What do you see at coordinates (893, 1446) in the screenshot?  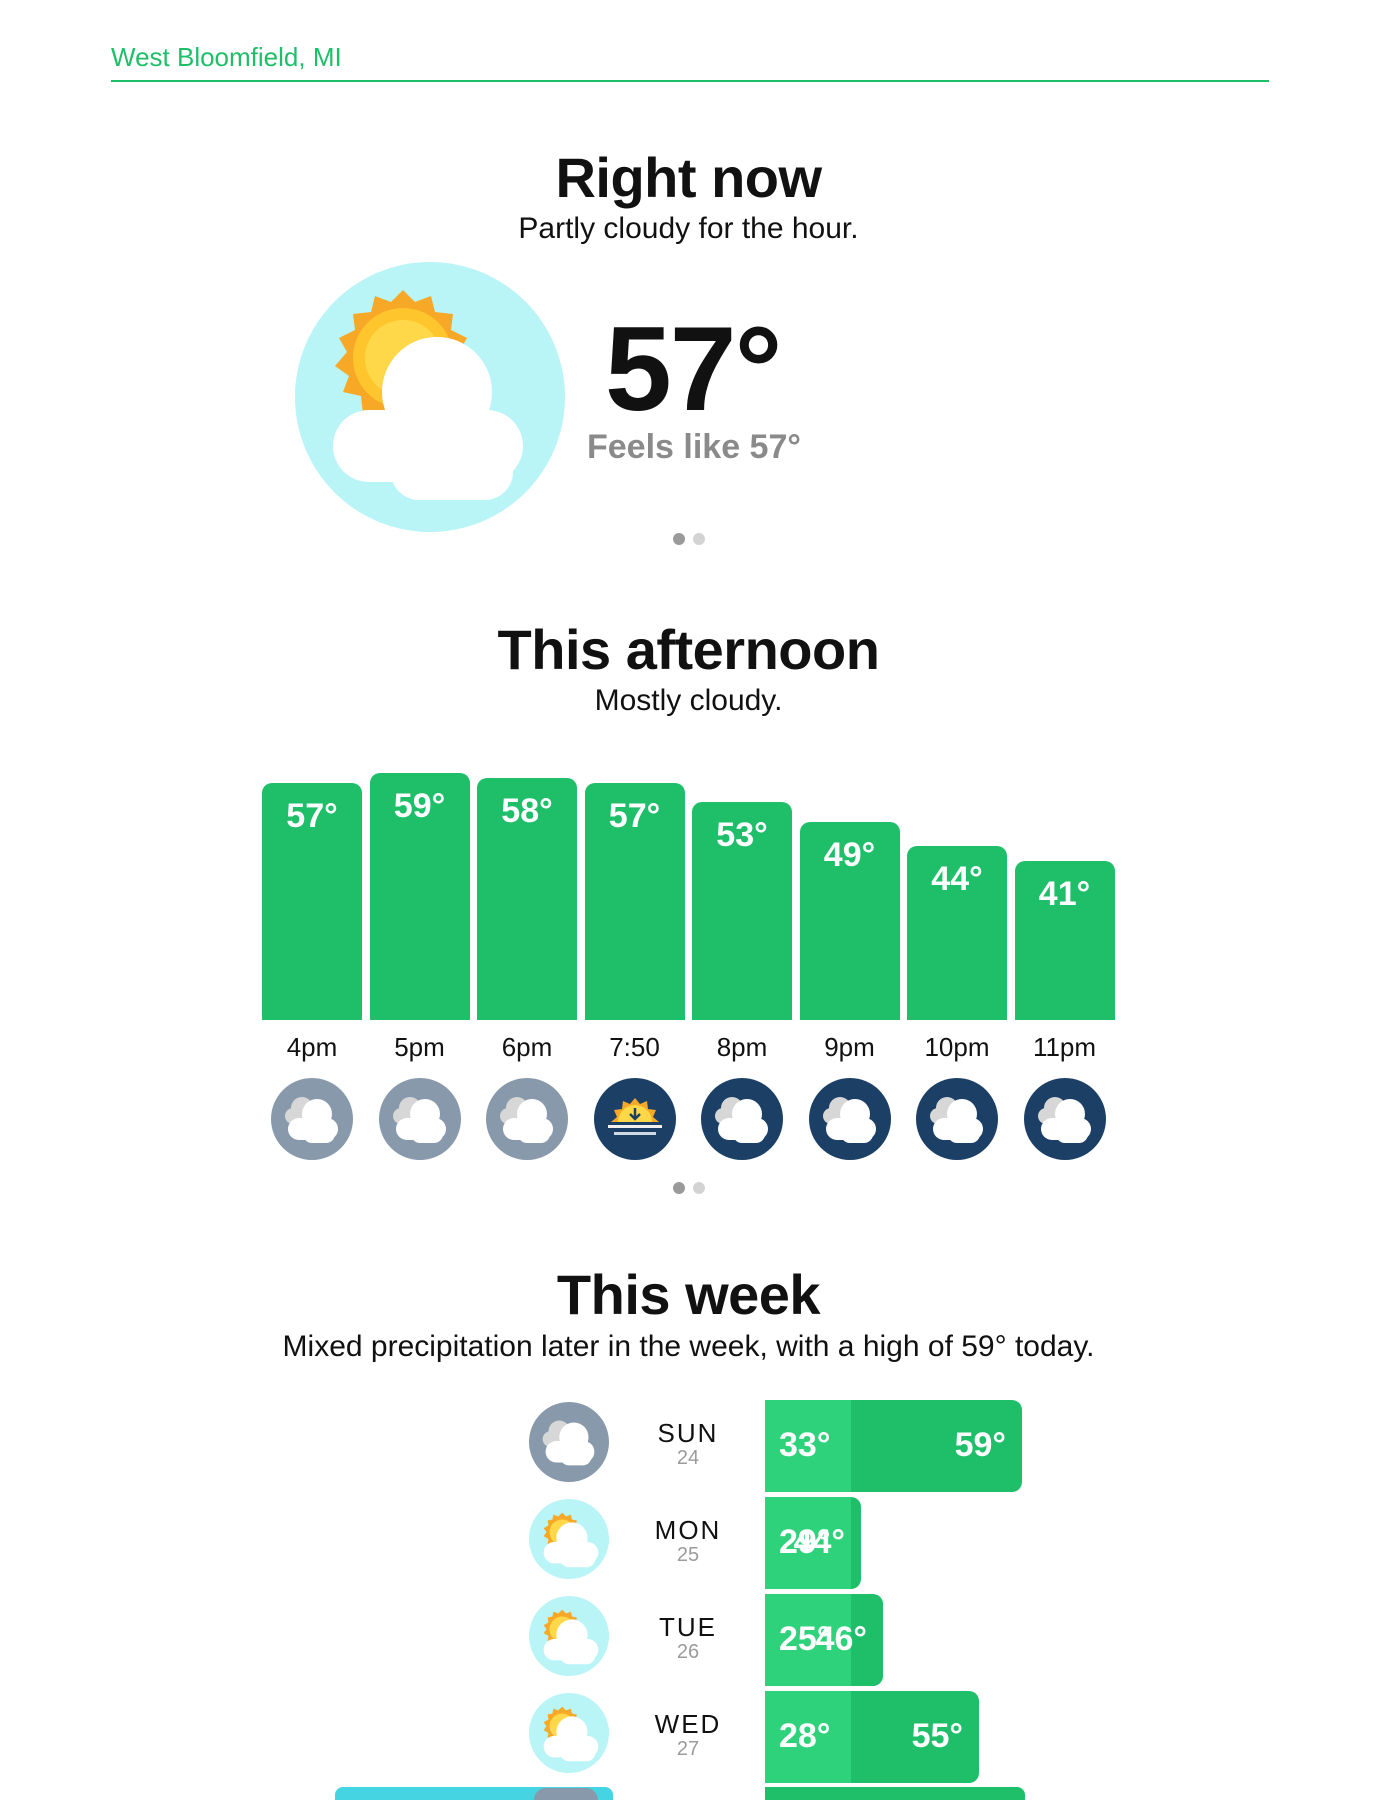 I see `day-temp-bar: 33° 59°` at bounding box center [893, 1446].